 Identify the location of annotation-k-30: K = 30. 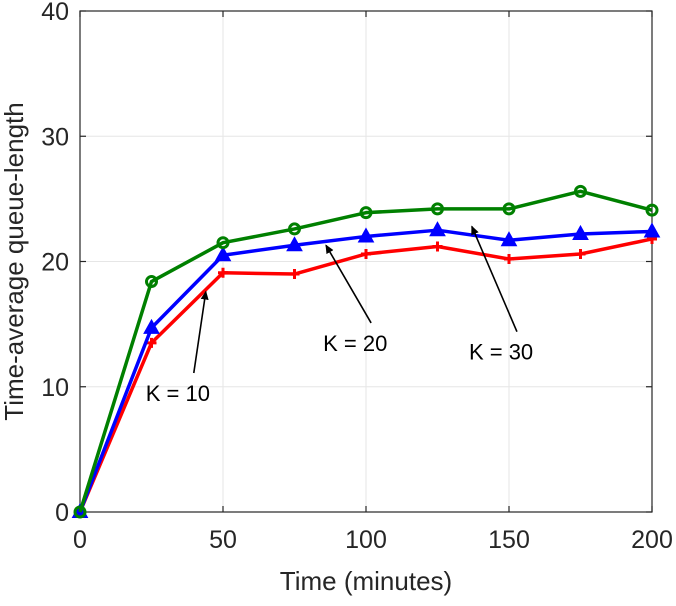
(501, 295).